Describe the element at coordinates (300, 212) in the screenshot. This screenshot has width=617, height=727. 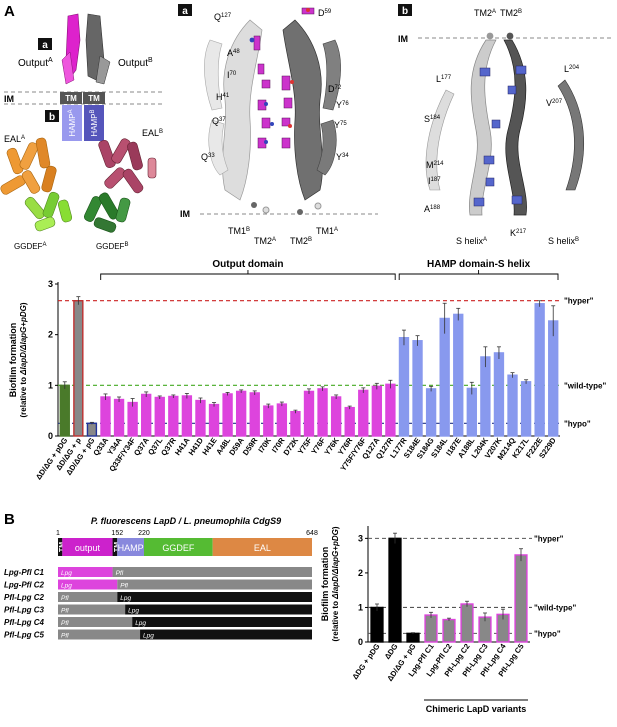
I see `tm2b-ball` at that location.